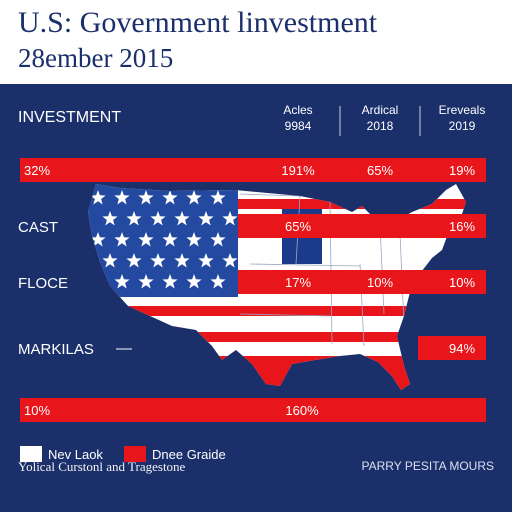  What do you see at coordinates (380, 126) in the screenshot?
I see `column-header-year: 2018` at bounding box center [380, 126].